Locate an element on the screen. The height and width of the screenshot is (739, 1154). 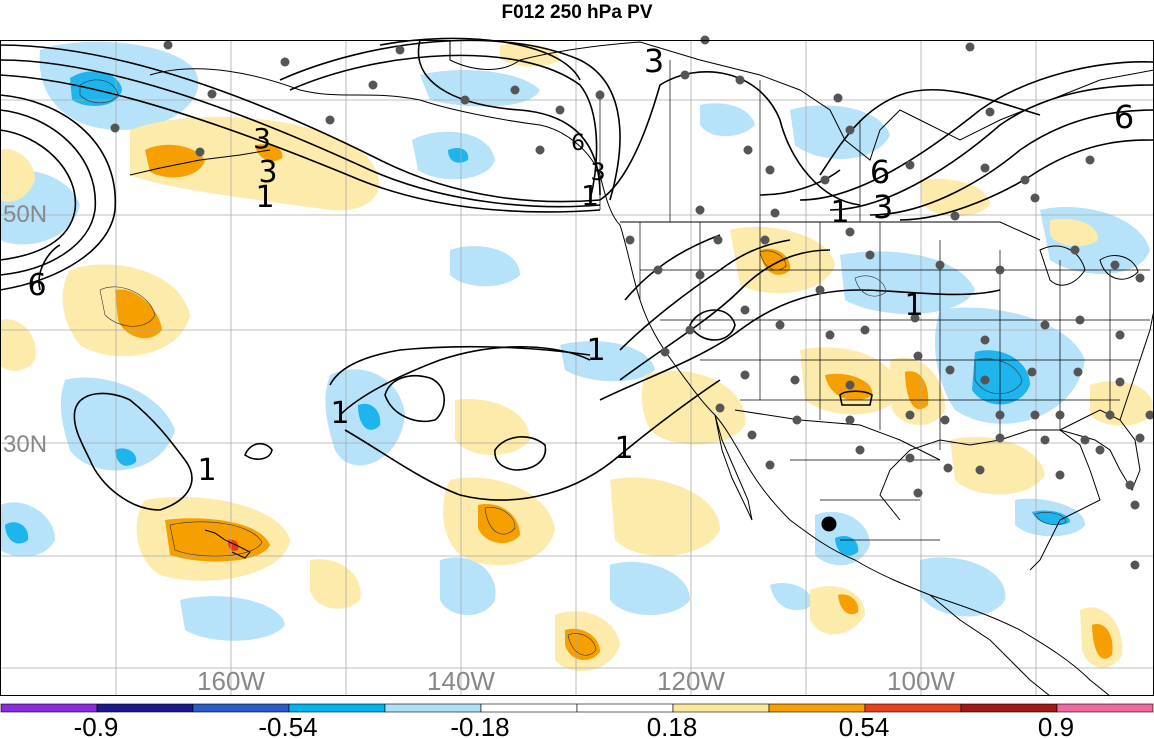
lat-label: 50N is located at coordinates (25, 214).